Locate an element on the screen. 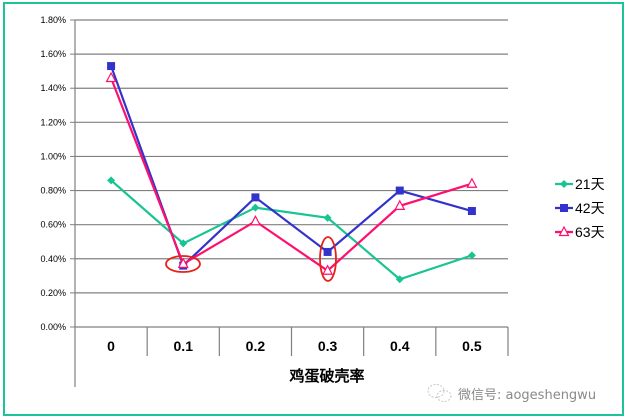 This screenshot has width=626, height=419. watermark-text: 微信号: aogeshengwu is located at coordinates (527, 395).